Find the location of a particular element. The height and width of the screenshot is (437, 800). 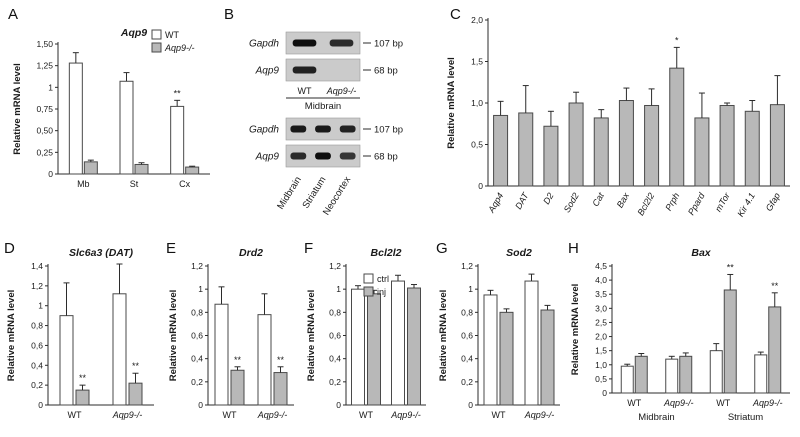

y-tick-label: 0,50 is located at coordinates (44, 131).